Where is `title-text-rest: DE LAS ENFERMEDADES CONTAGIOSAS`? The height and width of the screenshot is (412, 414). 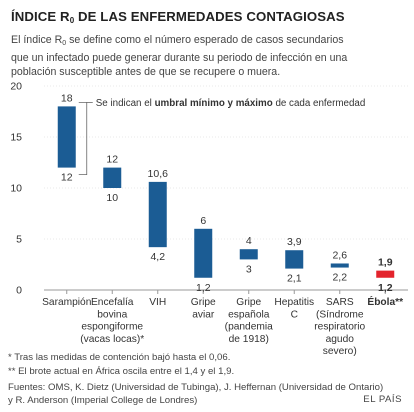
title-text-rest: DE LAS ENFERMEDADES CONTAGIOSAS is located at coordinates (209, 16).